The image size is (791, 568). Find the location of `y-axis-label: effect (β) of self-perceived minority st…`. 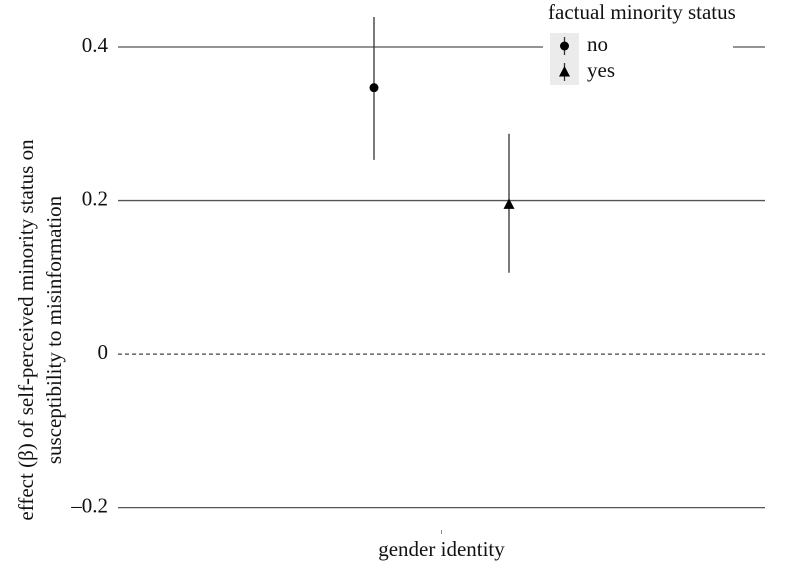

y-axis-label: effect (β) of self-perceived minority st… is located at coordinates (26, 330).